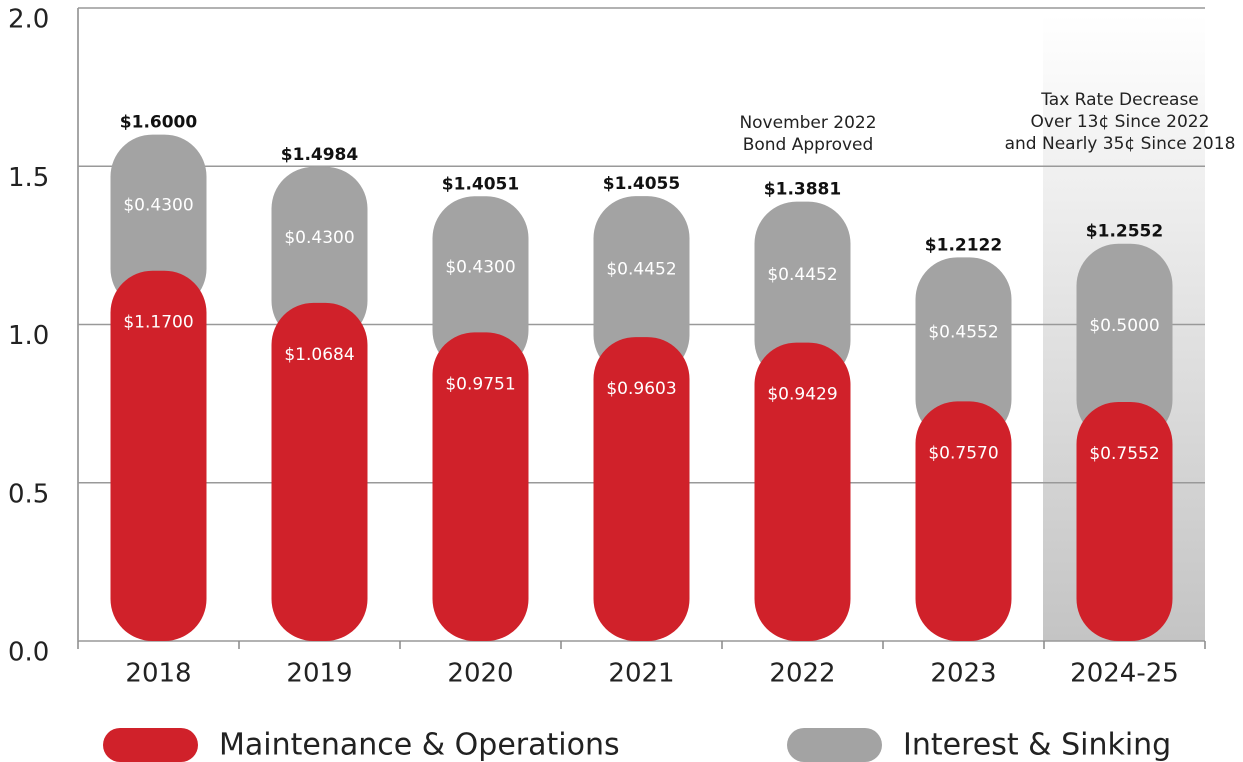  Describe the element at coordinates (28, 494) in the screenshot. I see `y-tick-label: 0.5` at that location.